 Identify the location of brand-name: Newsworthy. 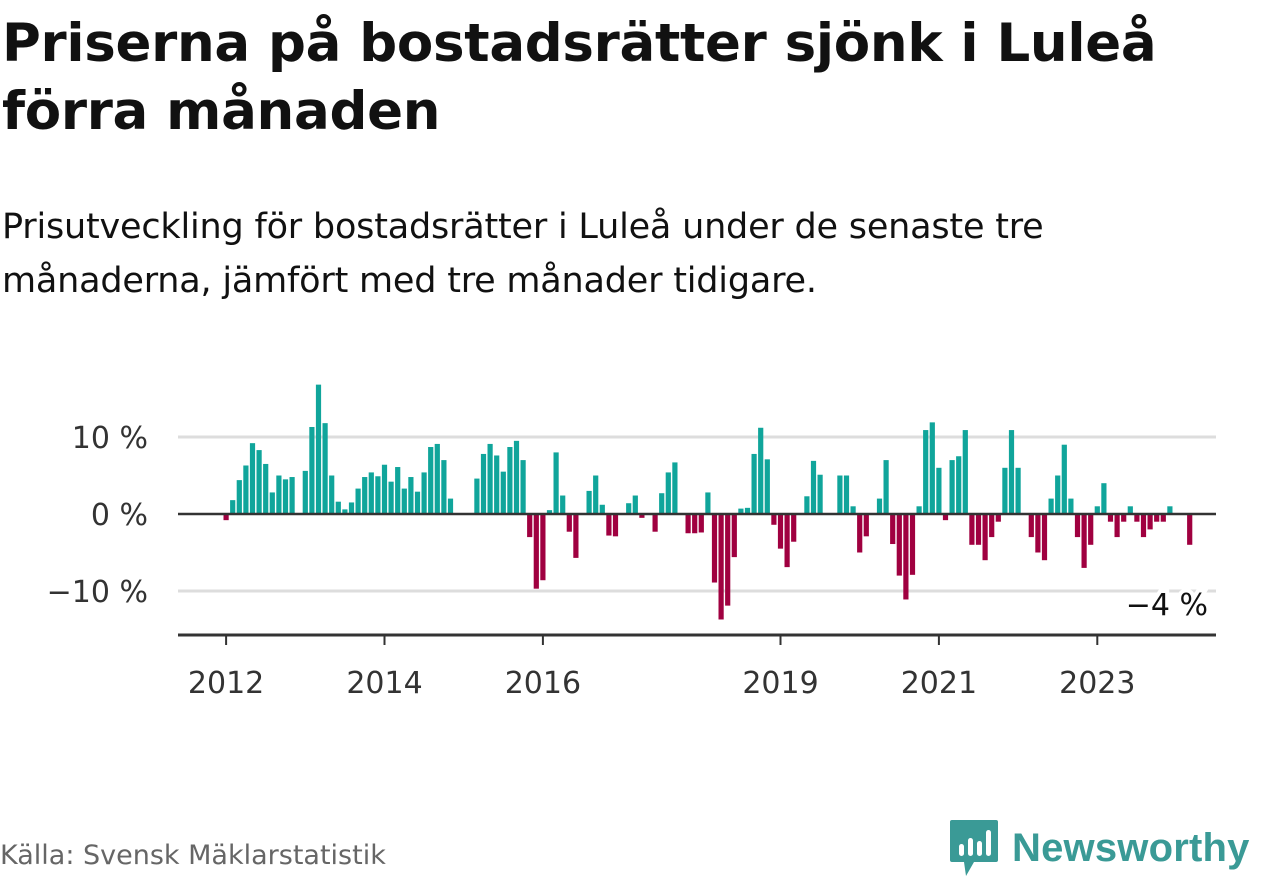
(1131, 847).